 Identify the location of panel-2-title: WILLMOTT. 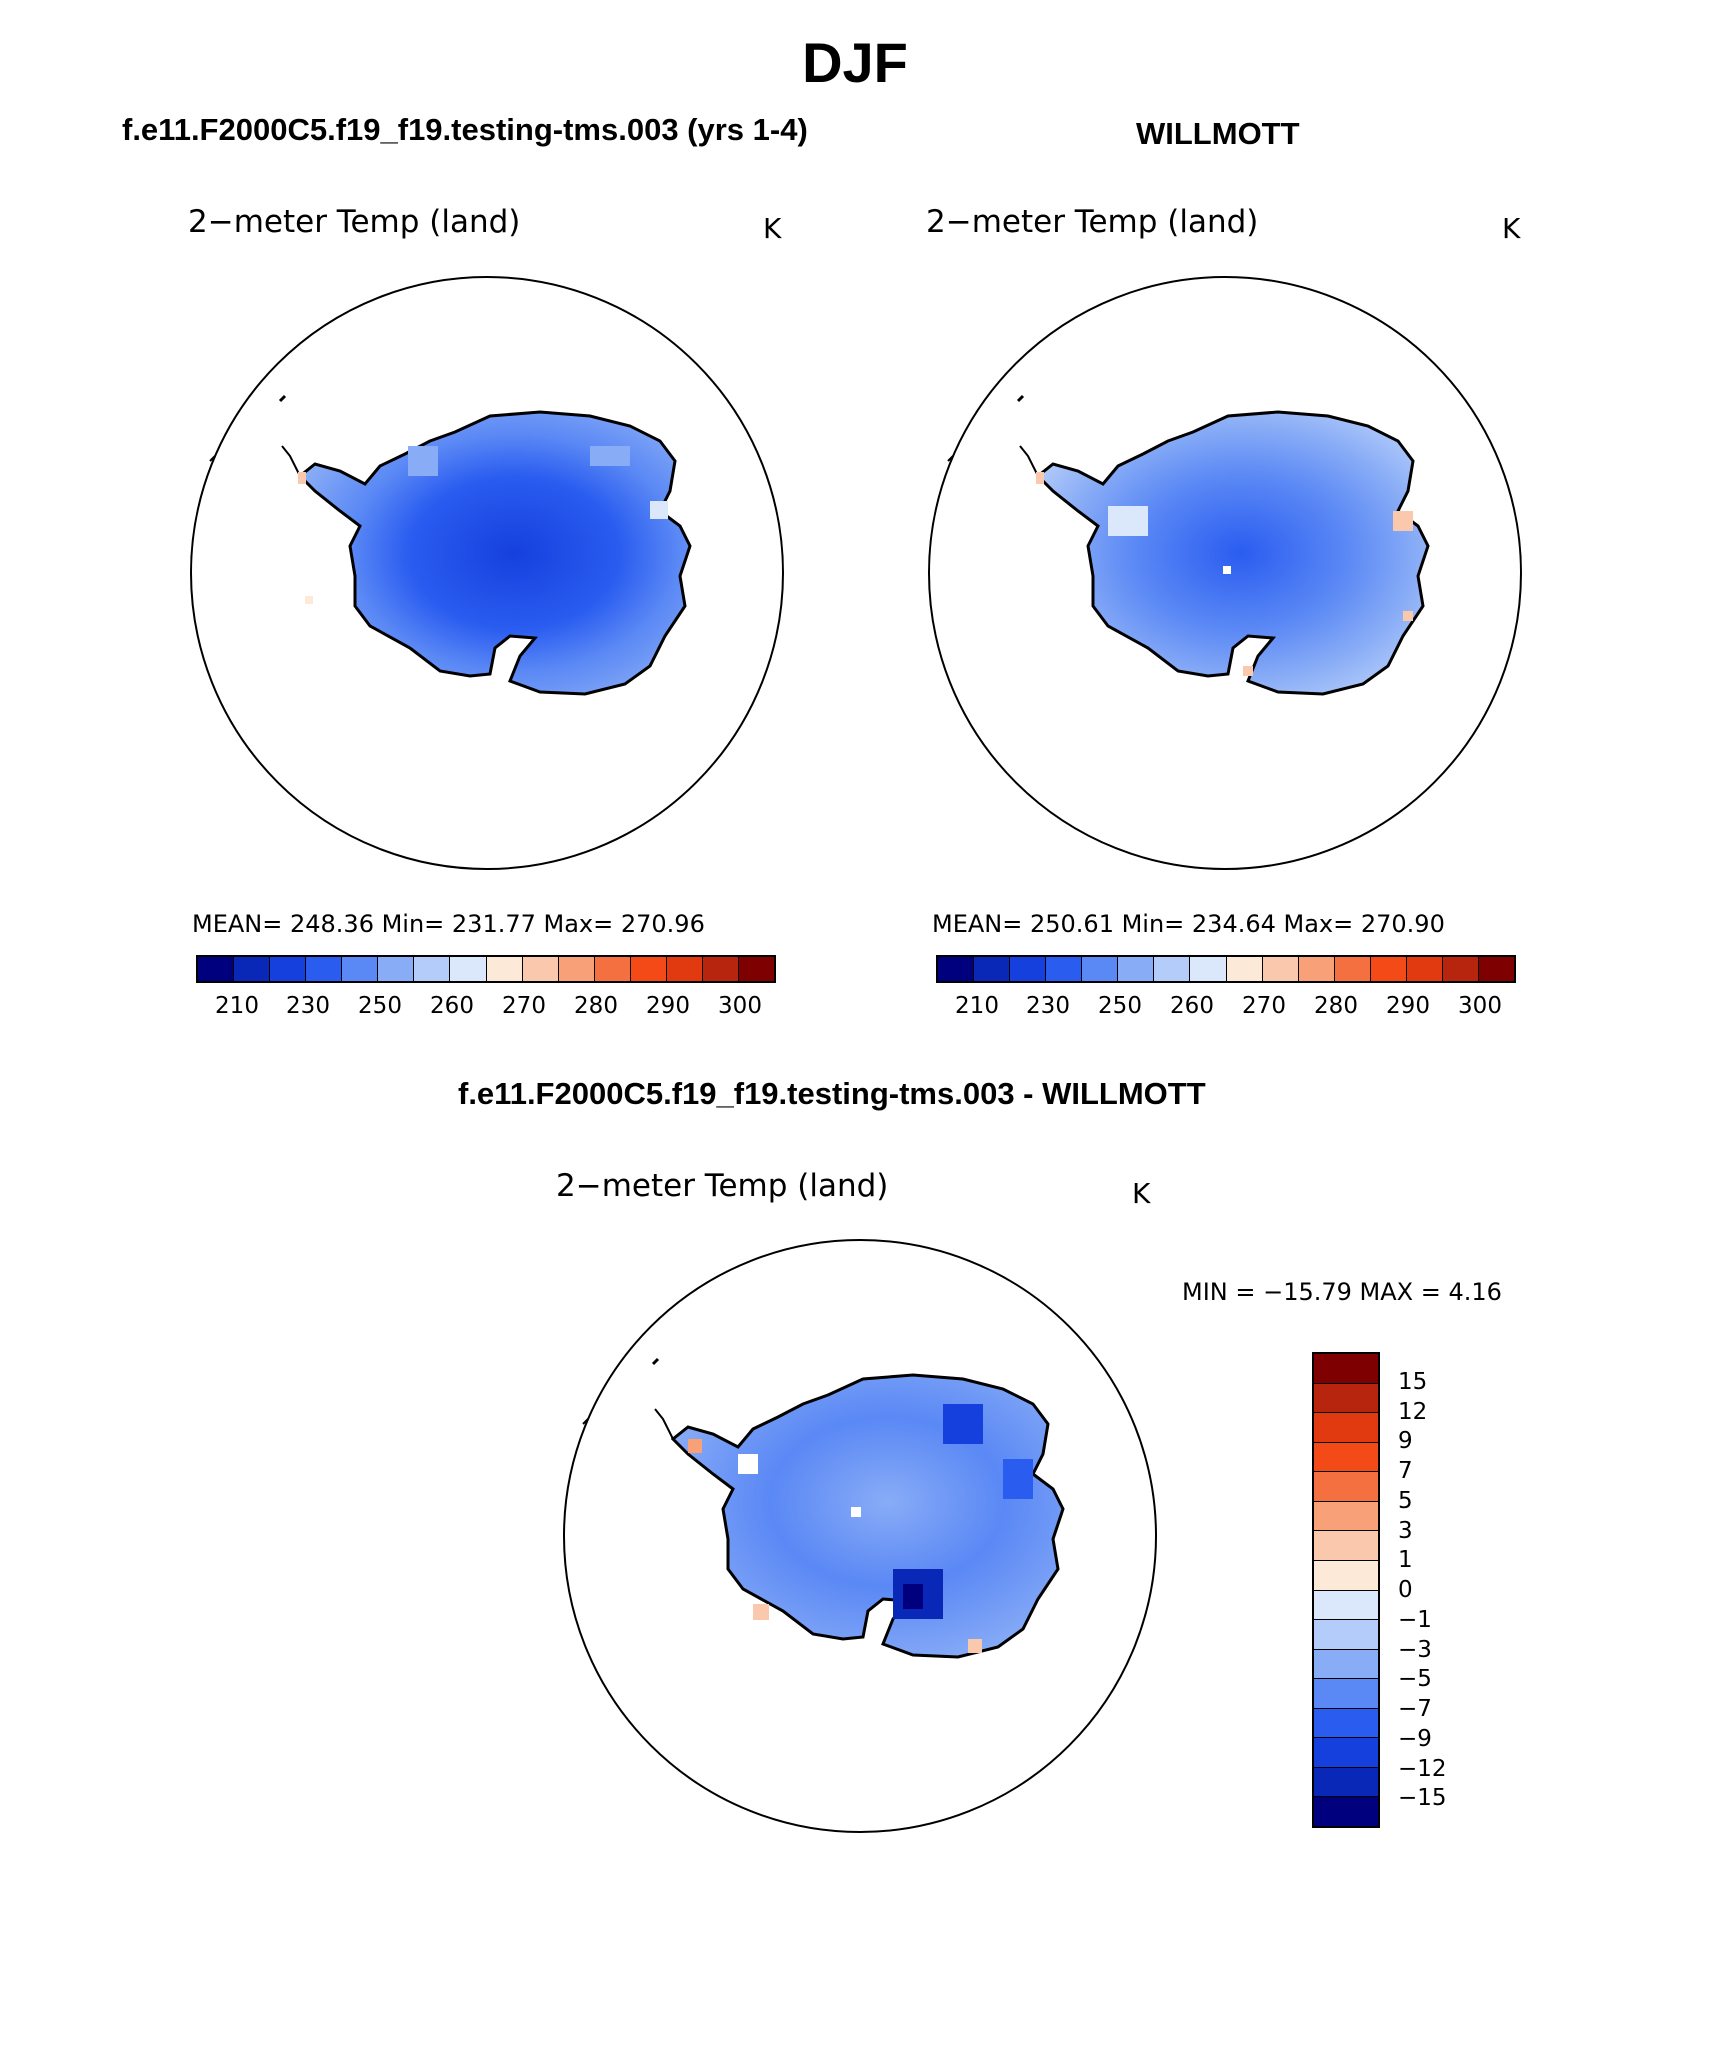
(1218, 133).